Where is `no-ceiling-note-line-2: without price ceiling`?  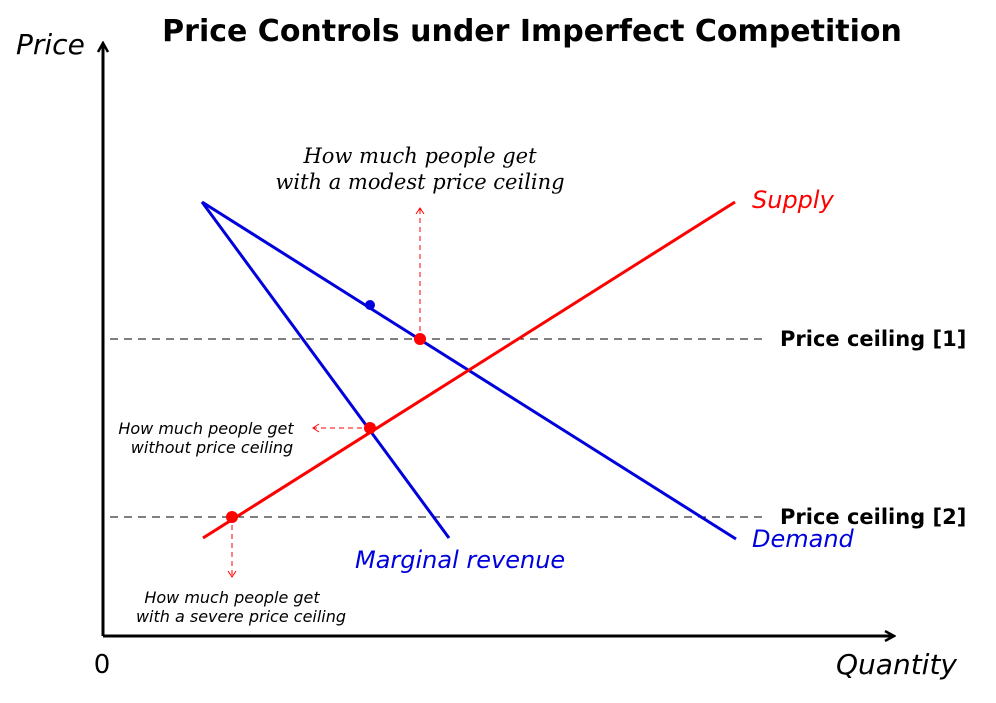 no-ceiling-note-line-2: without price ceiling is located at coordinates (212, 447).